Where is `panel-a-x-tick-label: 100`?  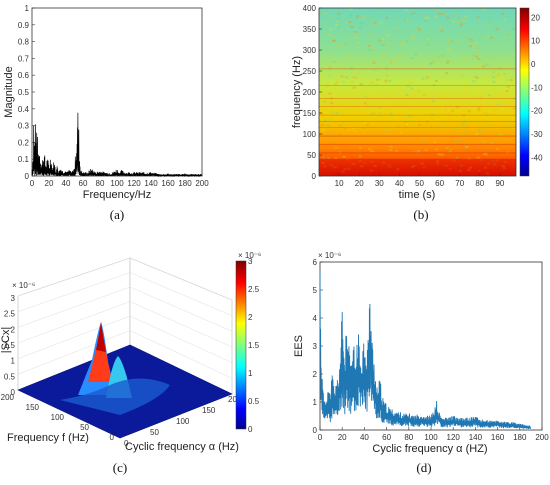
panel-a-x-tick-label: 100 is located at coordinates (117, 183).